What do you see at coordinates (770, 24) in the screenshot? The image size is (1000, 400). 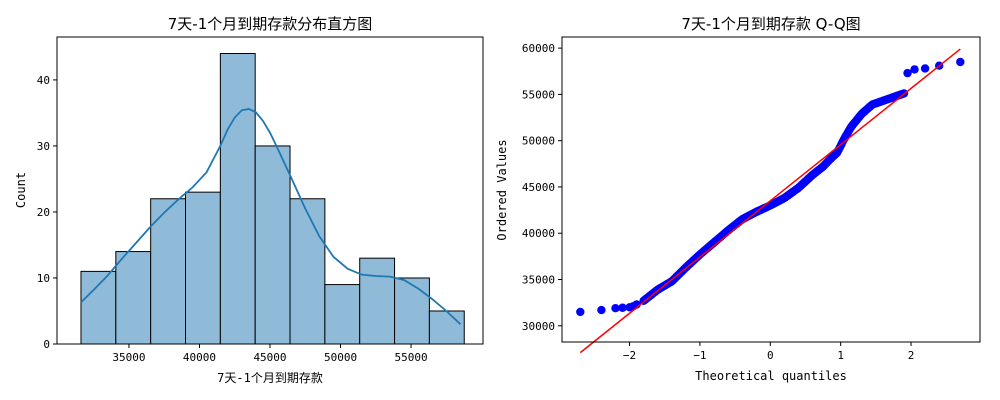 I see `qq-title: 7天-1个月到期存款 Q-Q图` at bounding box center [770, 24].